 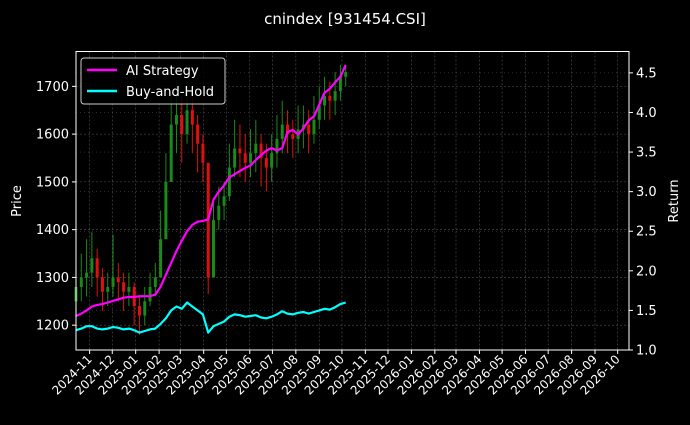 What do you see at coordinates (646, 311) in the screenshot?
I see `y-tick-label-right: 1.5` at bounding box center [646, 311].